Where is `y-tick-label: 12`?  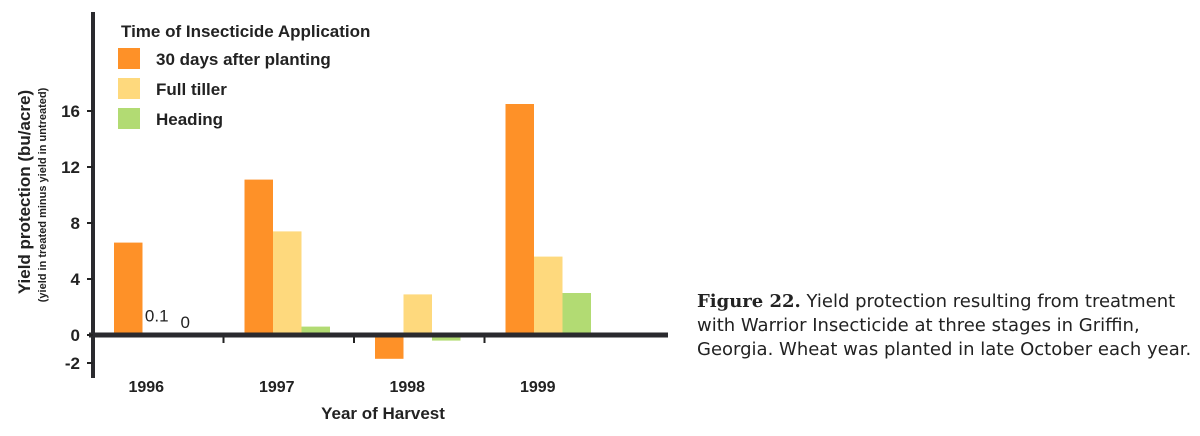
y-tick-label: 12 is located at coordinates (70, 167).